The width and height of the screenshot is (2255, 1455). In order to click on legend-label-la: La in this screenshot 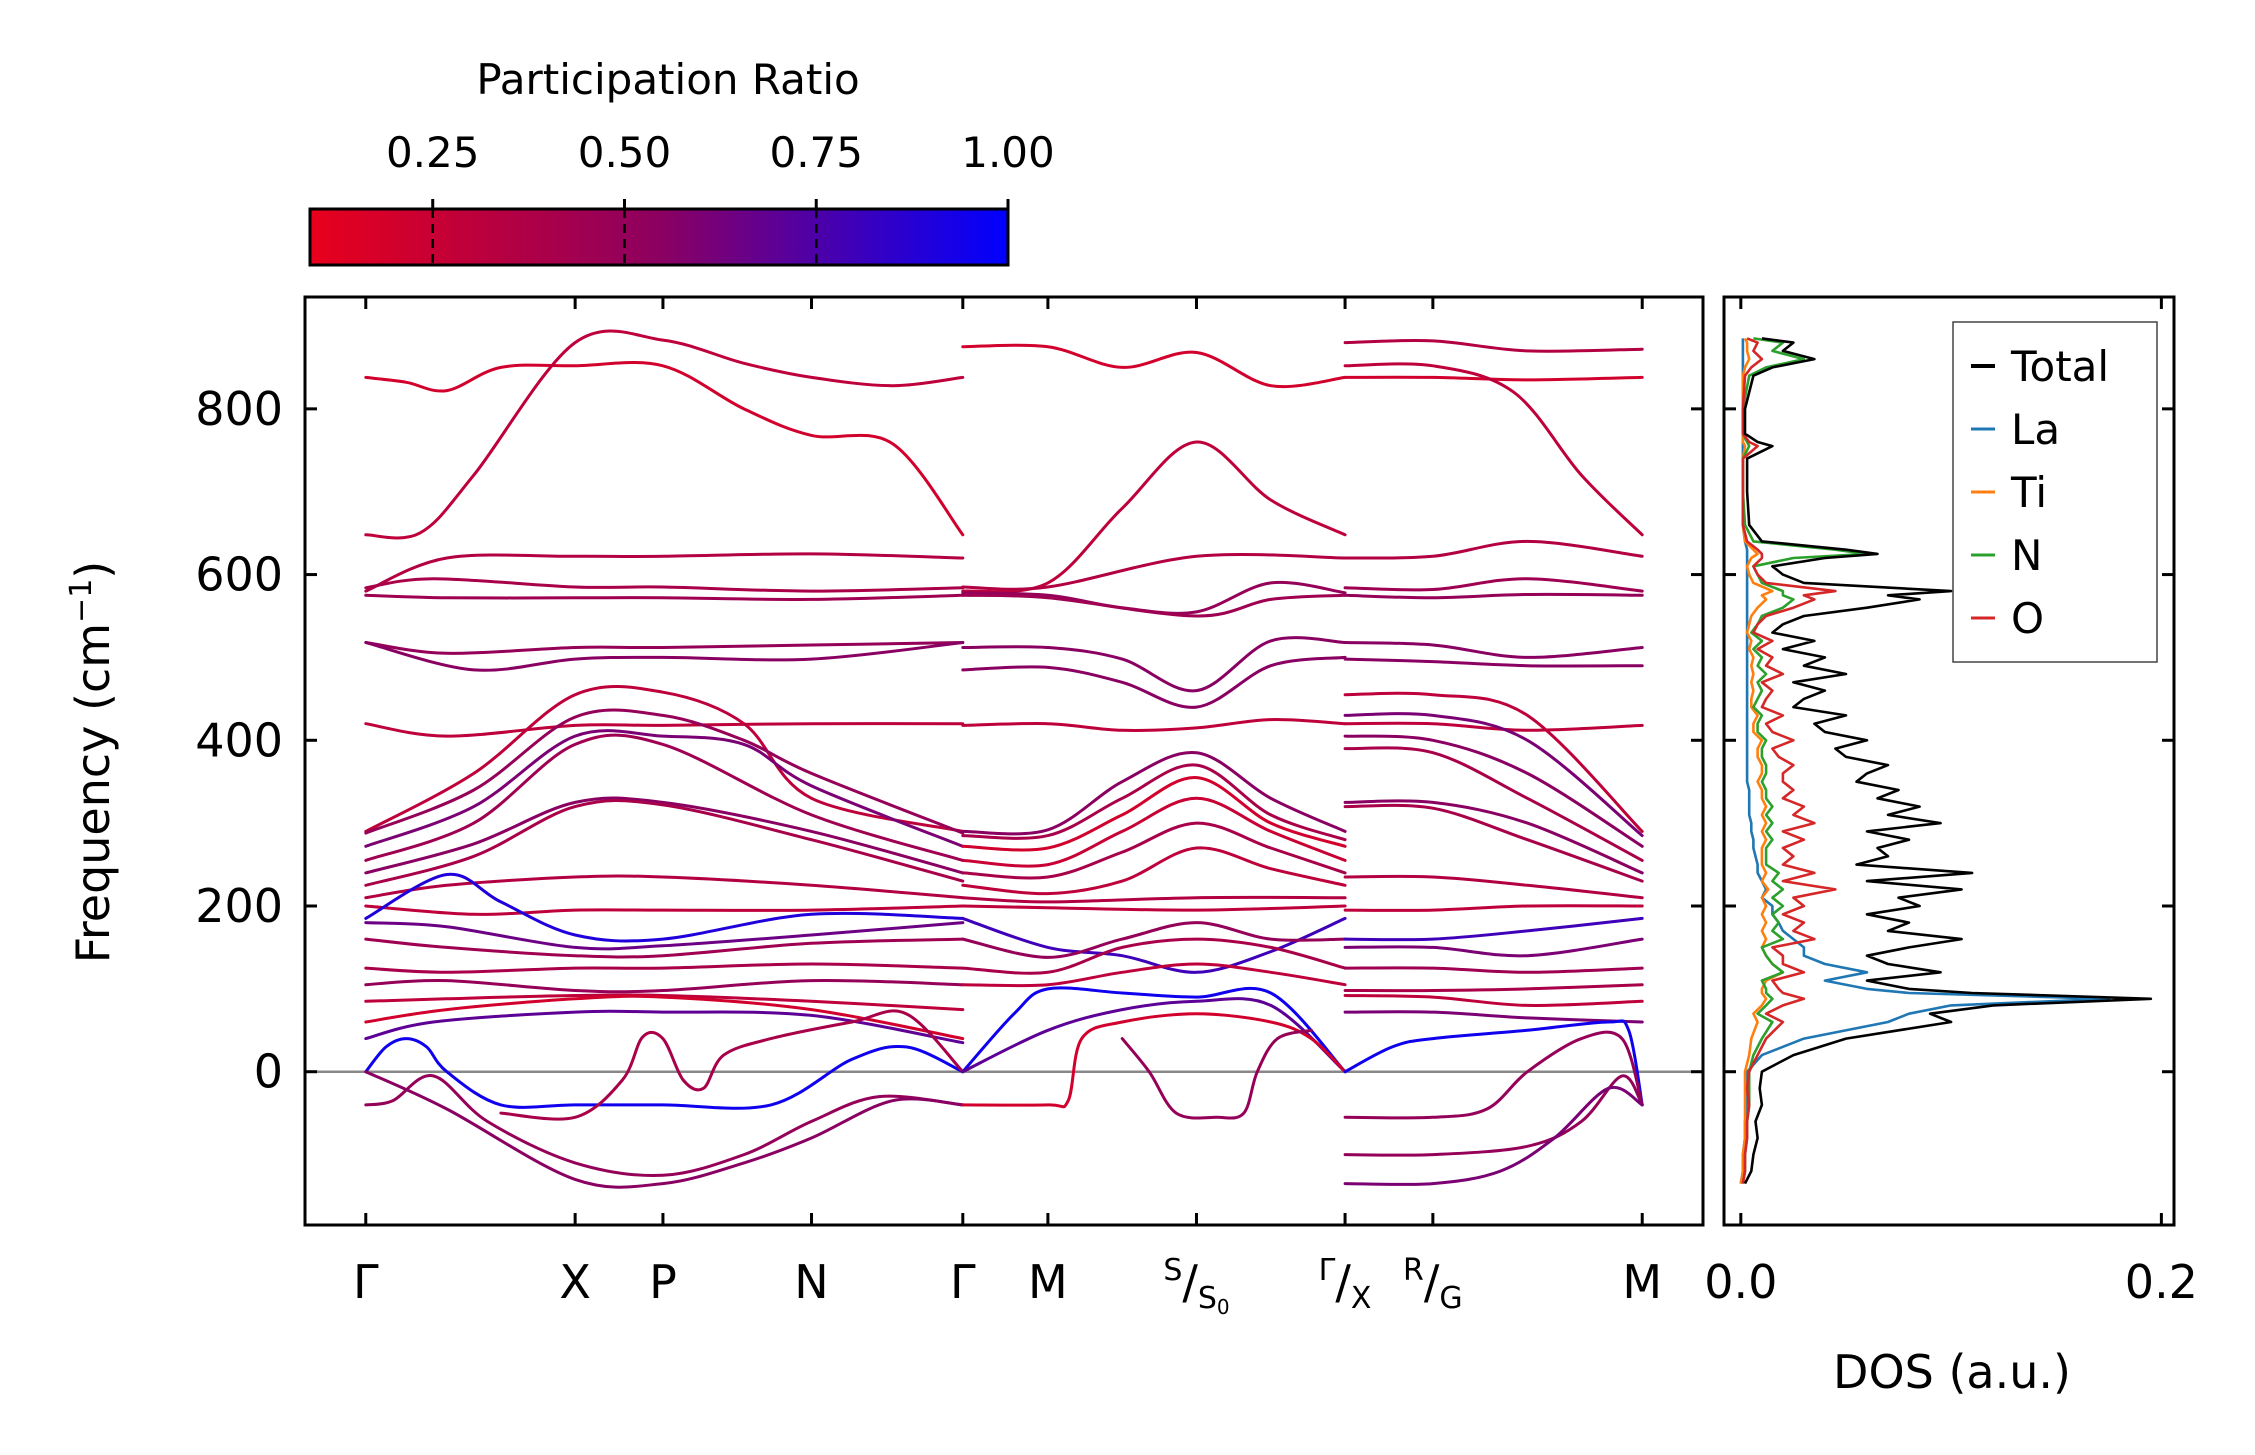, I will do `click(2035, 429)`.